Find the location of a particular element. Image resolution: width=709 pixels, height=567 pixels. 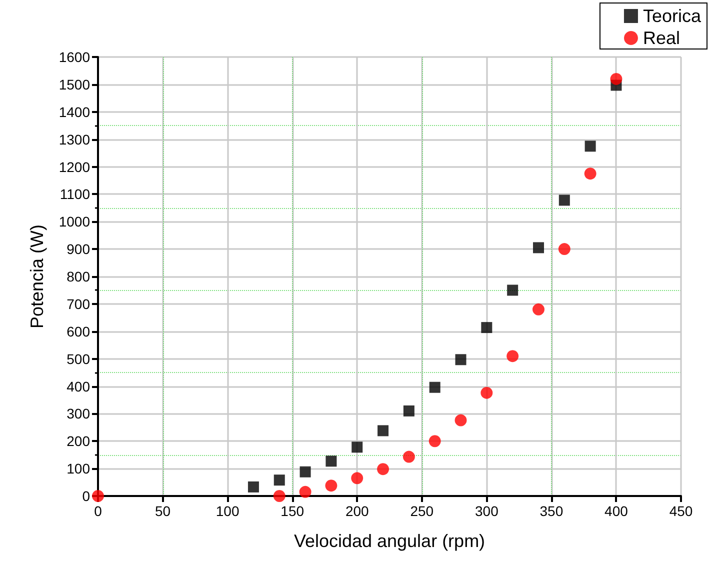

y-tick-label: 1600 is located at coordinates (74, 57).